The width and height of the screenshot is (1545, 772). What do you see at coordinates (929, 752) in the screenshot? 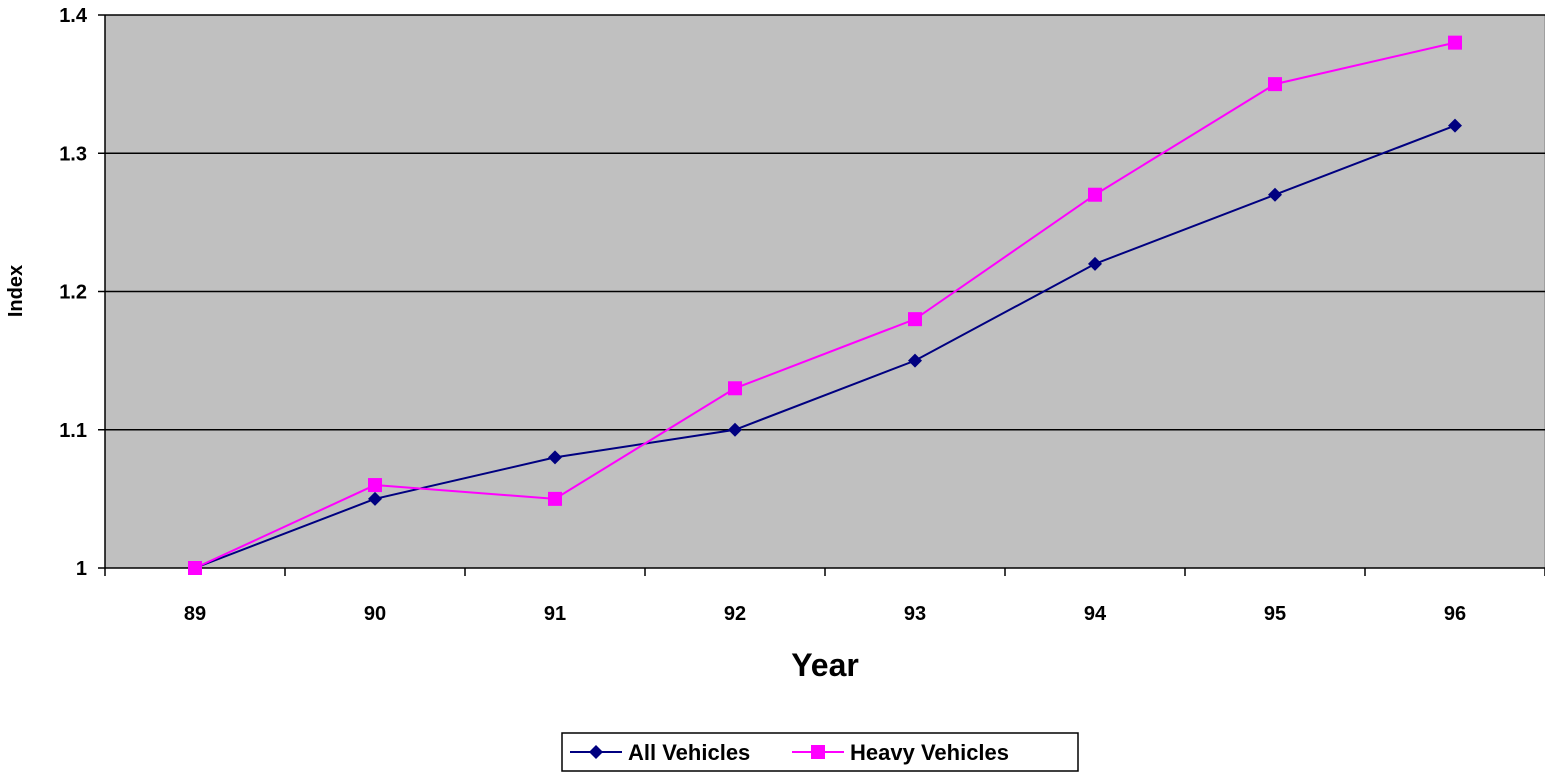
I see `legend-label-heavy-vehicles: Heavy Vehicles` at bounding box center [929, 752].